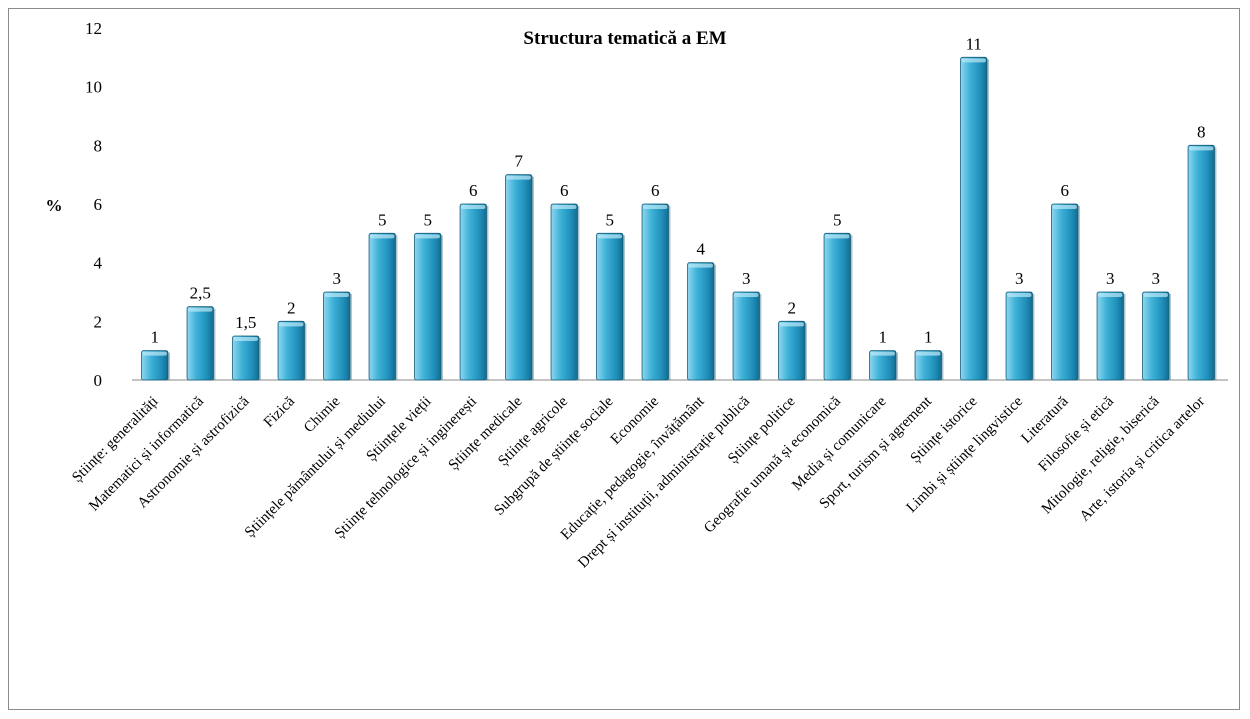 This screenshot has height=719, width=1250. What do you see at coordinates (98, 380) in the screenshot?
I see `y-tick-label: 0` at bounding box center [98, 380].